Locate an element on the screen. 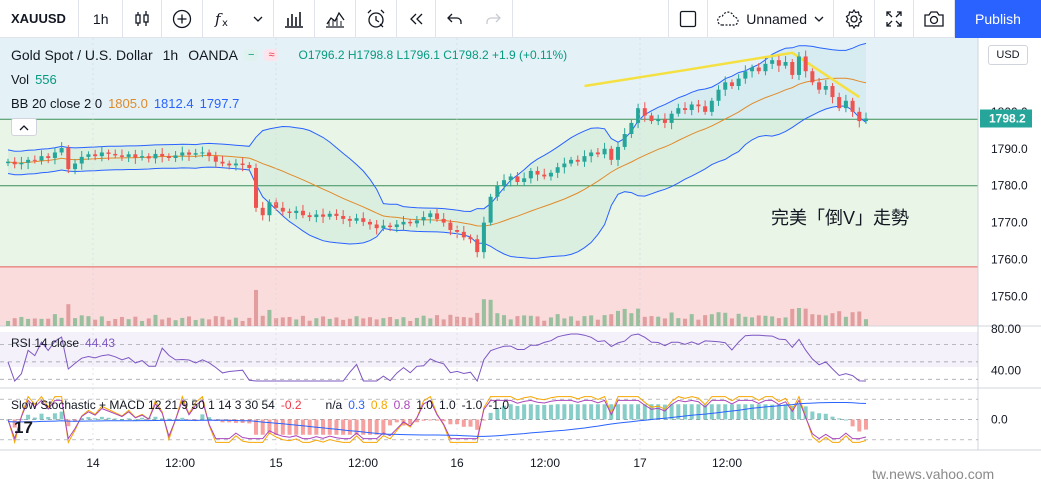 The width and height of the screenshot is (1041, 479). legend-collapse-button is located at coordinates (24, 127).